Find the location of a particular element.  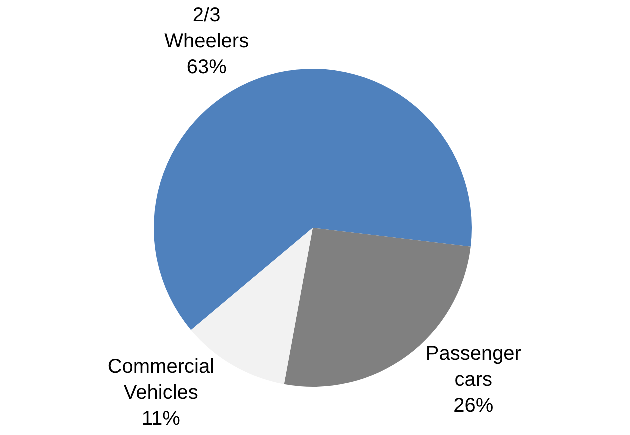

data-label: 63% is located at coordinates (207, 67).